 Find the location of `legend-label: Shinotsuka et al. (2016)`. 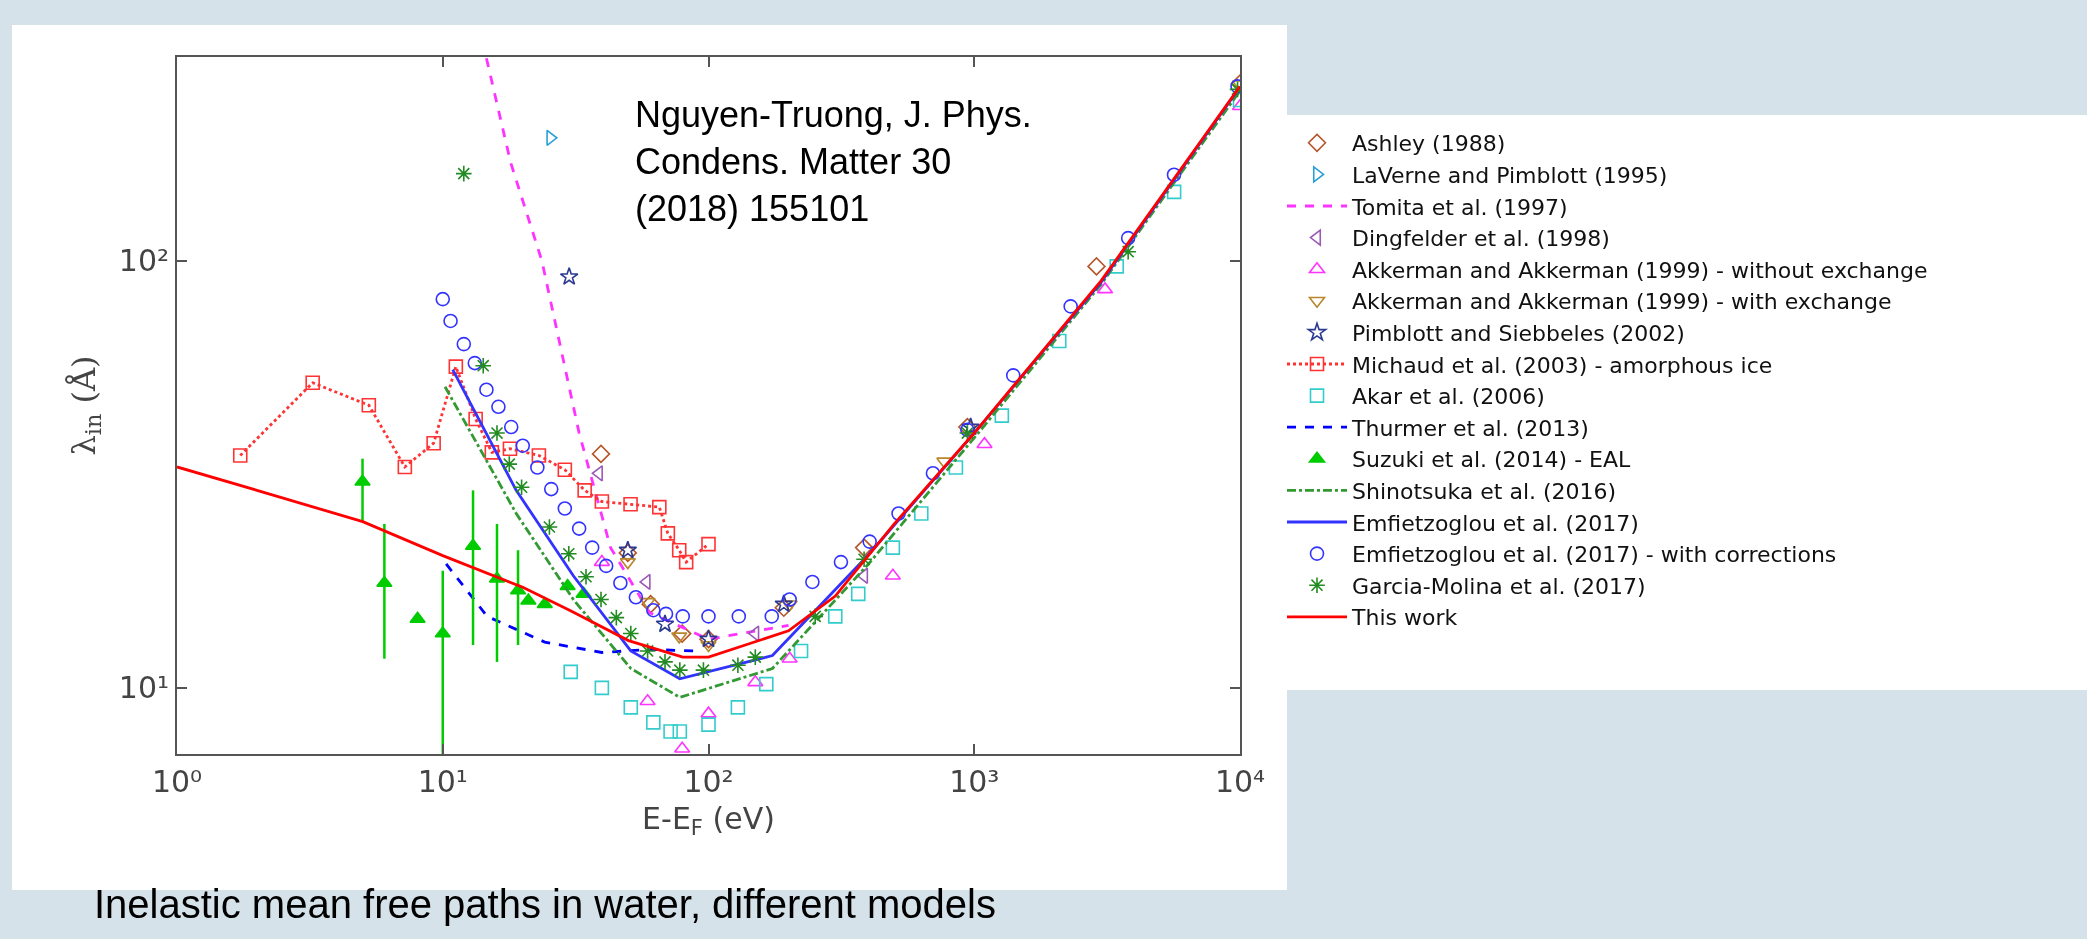

legend-label: Shinotsuka et al. (2016) is located at coordinates (1484, 491).